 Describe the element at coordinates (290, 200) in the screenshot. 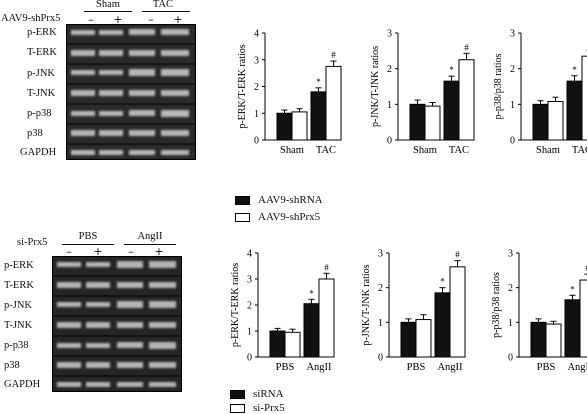

I see `top-legend-label-1: AAV9-shRNA` at that location.